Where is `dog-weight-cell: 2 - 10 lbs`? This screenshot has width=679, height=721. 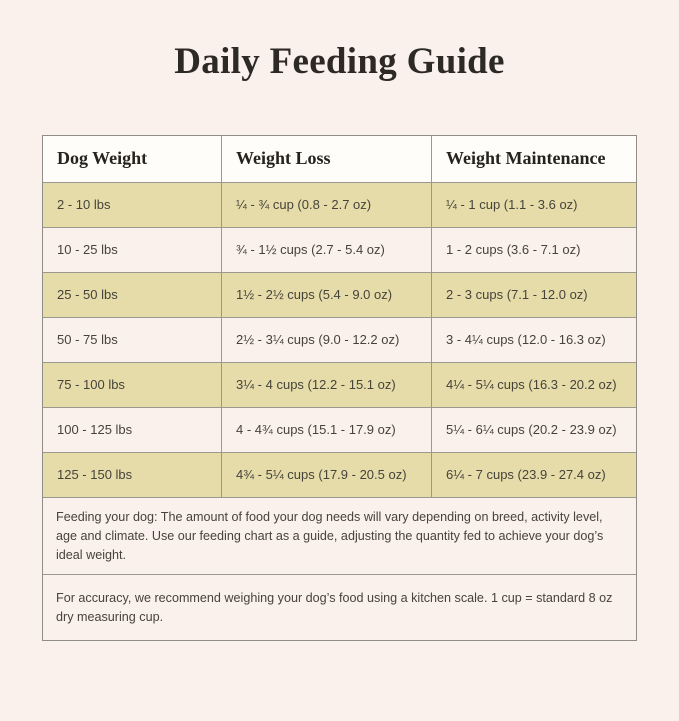
dog-weight-cell: 2 - 10 lbs is located at coordinates (84, 205).